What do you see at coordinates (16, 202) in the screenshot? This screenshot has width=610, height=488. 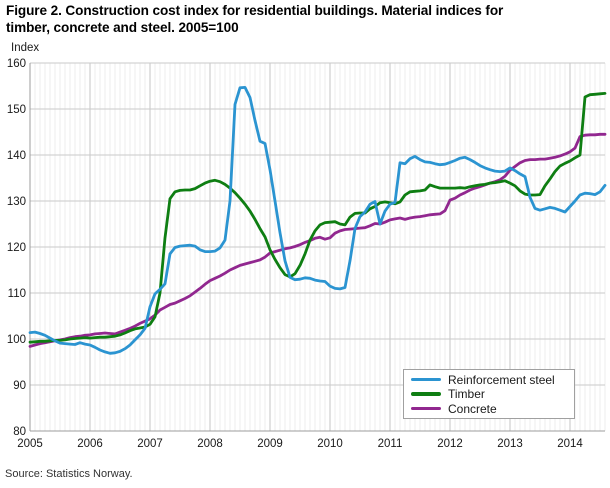 I see `y-tick-label: 130` at bounding box center [16, 202].